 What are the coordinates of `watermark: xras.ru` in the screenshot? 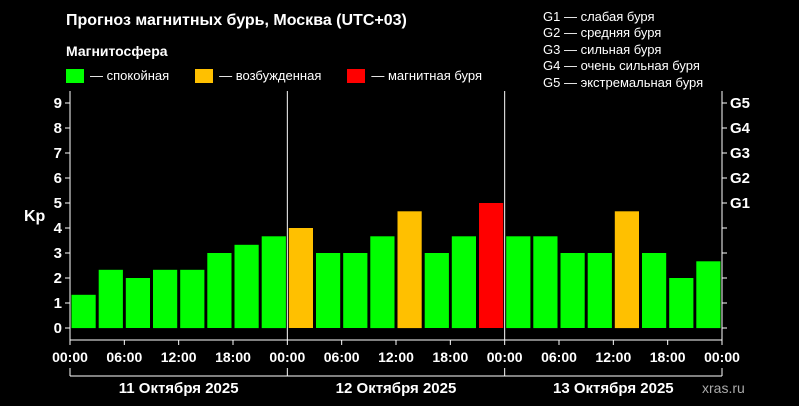 It's located at (723, 388).